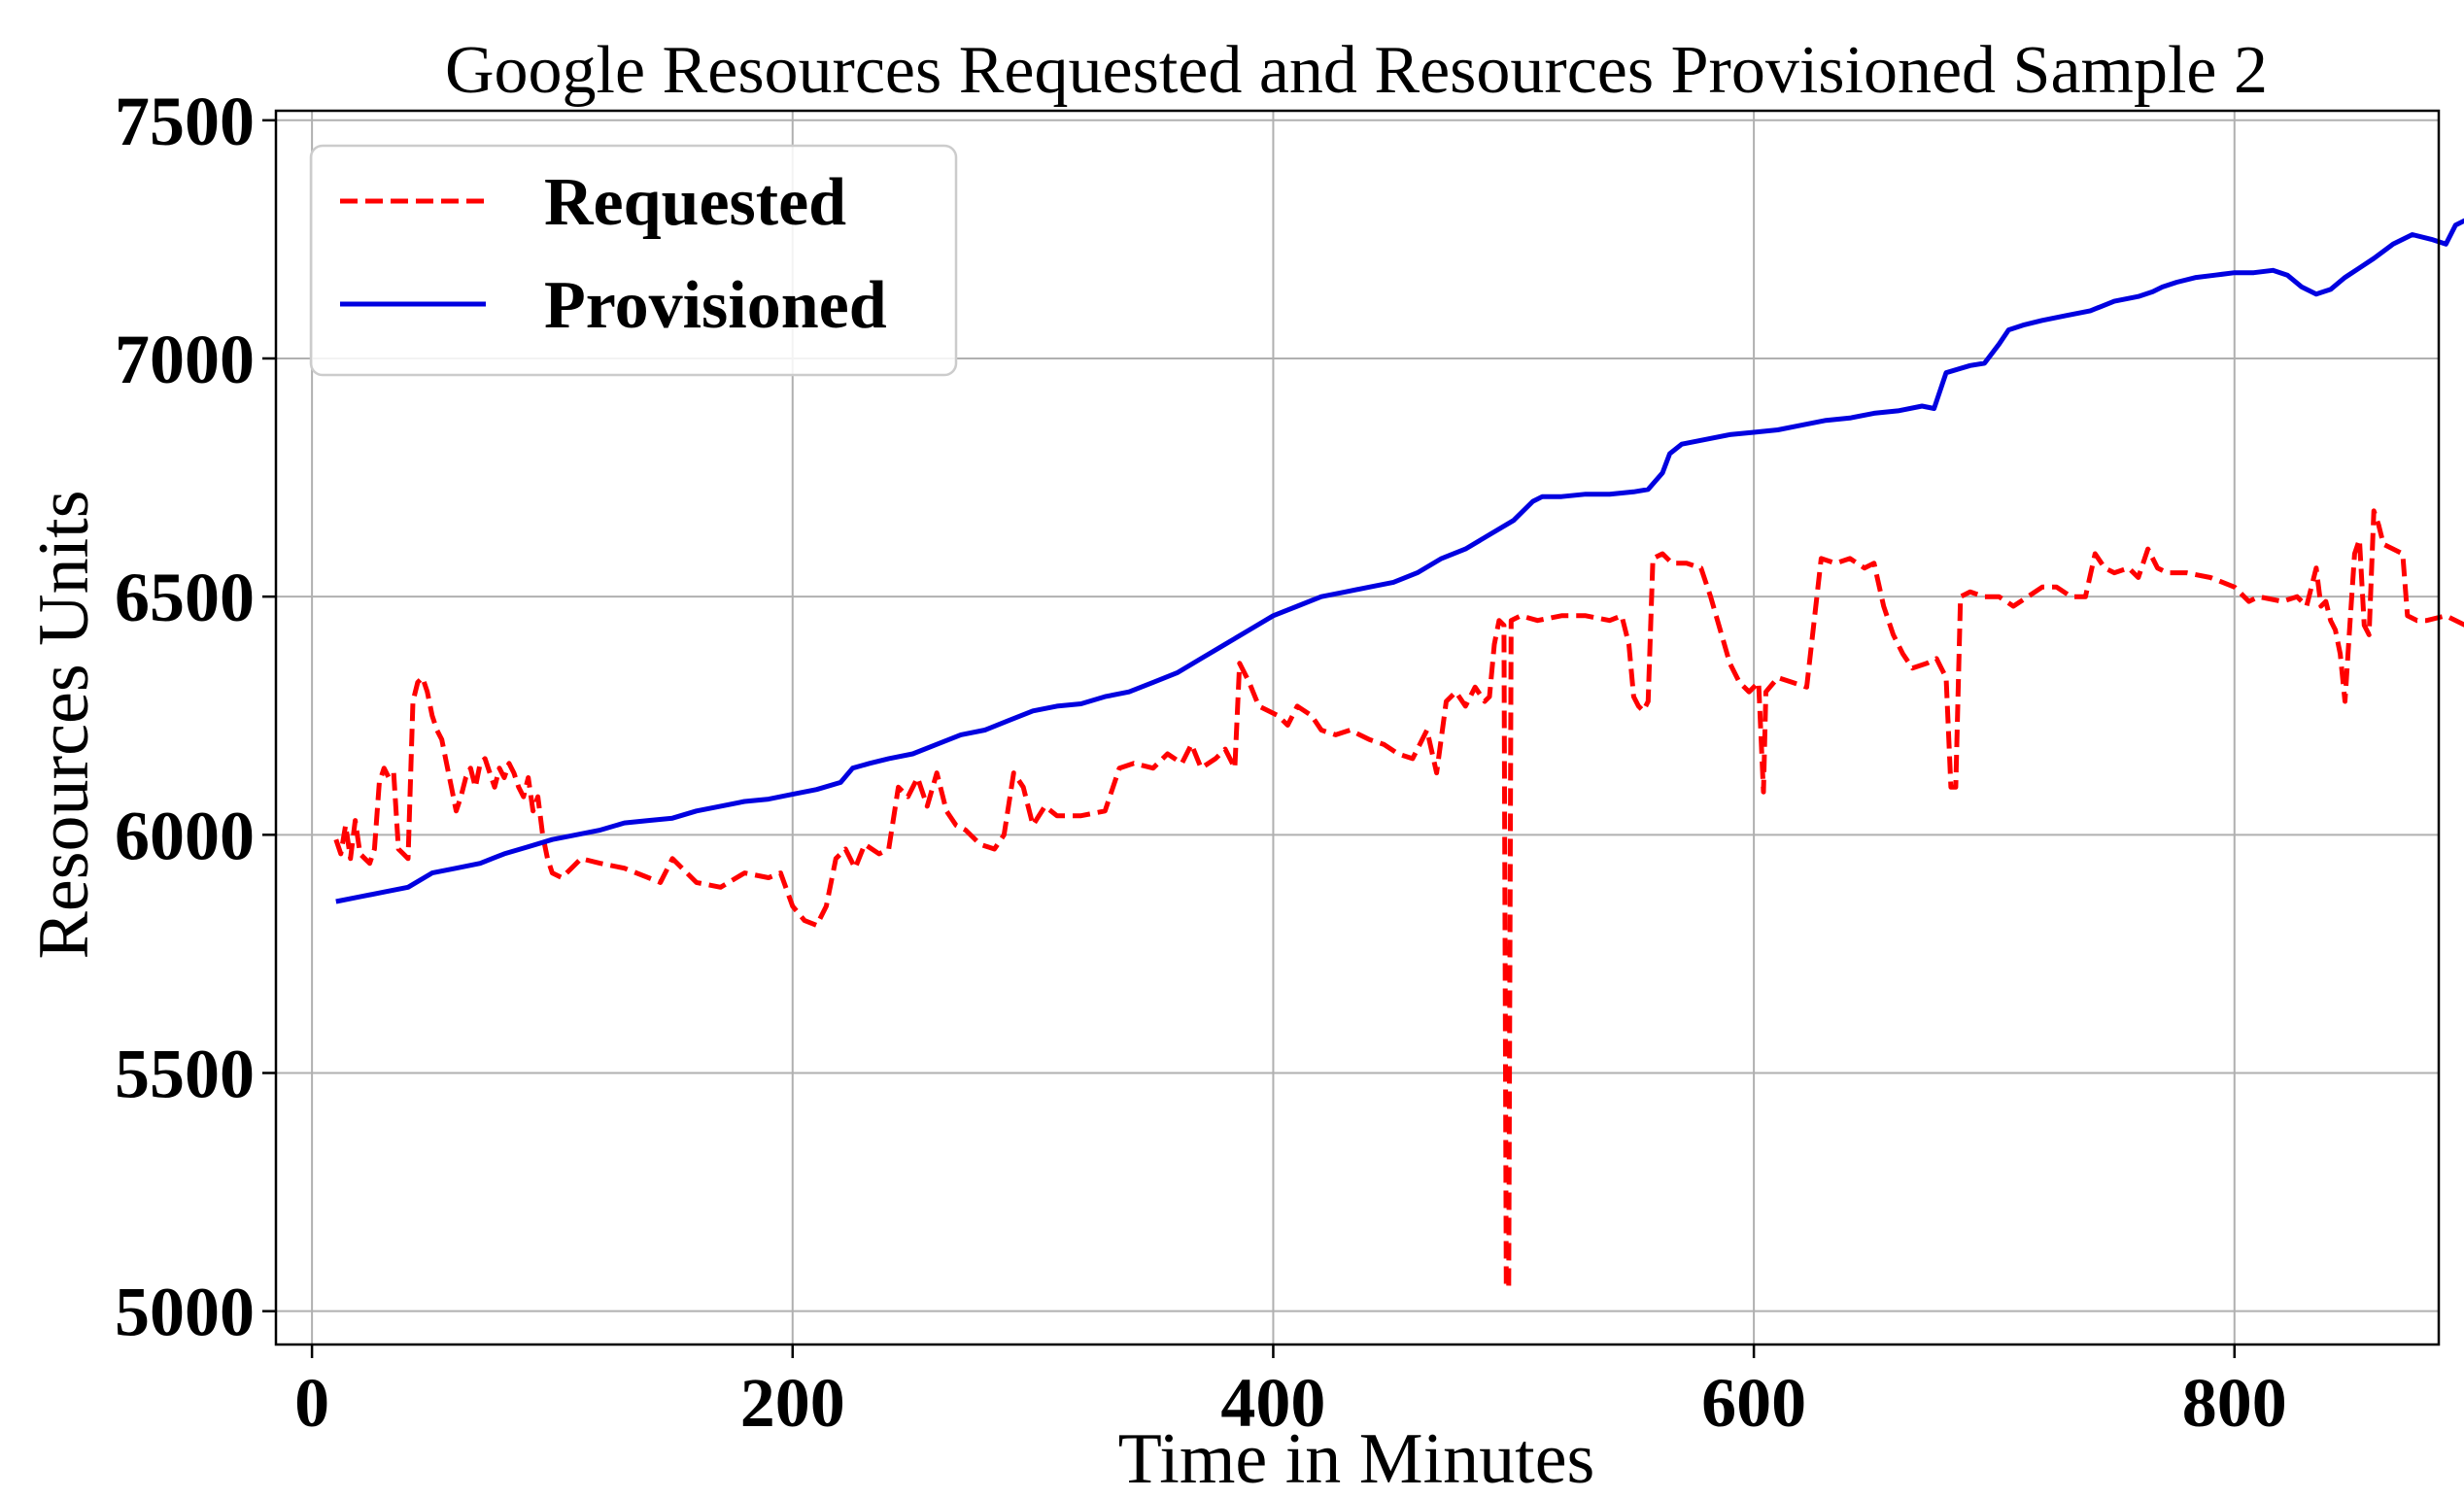  Describe the element at coordinates (185, 1074) in the screenshot. I see `y-tick-label: 5500` at that location.